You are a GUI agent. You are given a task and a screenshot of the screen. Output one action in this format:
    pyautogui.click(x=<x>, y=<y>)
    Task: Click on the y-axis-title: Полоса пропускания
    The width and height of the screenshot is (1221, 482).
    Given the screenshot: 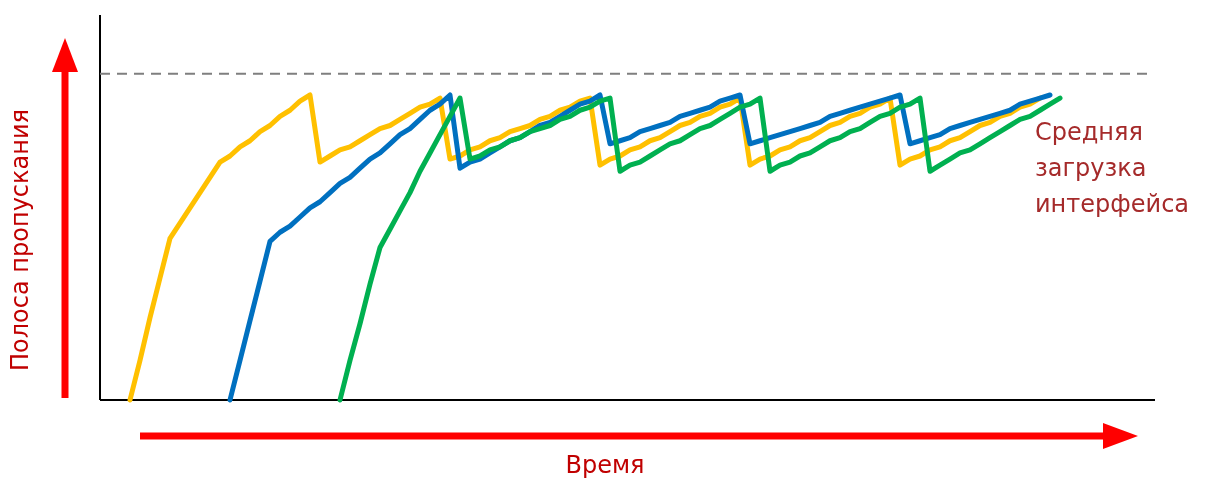 What is the action you would take?
    pyautogui.click(x=20, y=240)
    